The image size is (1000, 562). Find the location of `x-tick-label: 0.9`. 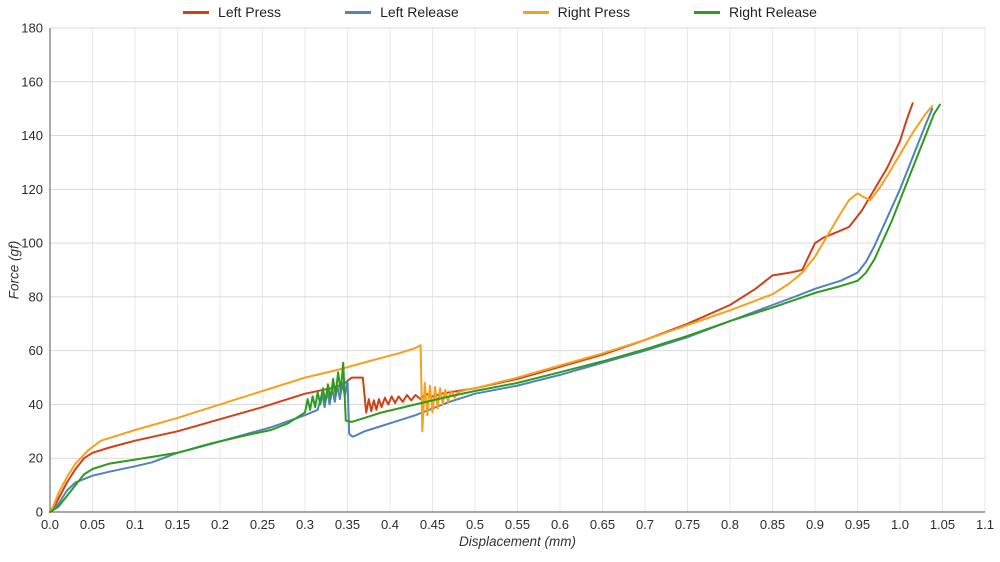

x-tick-label: 0.9 is located at coordinates (815, 524).